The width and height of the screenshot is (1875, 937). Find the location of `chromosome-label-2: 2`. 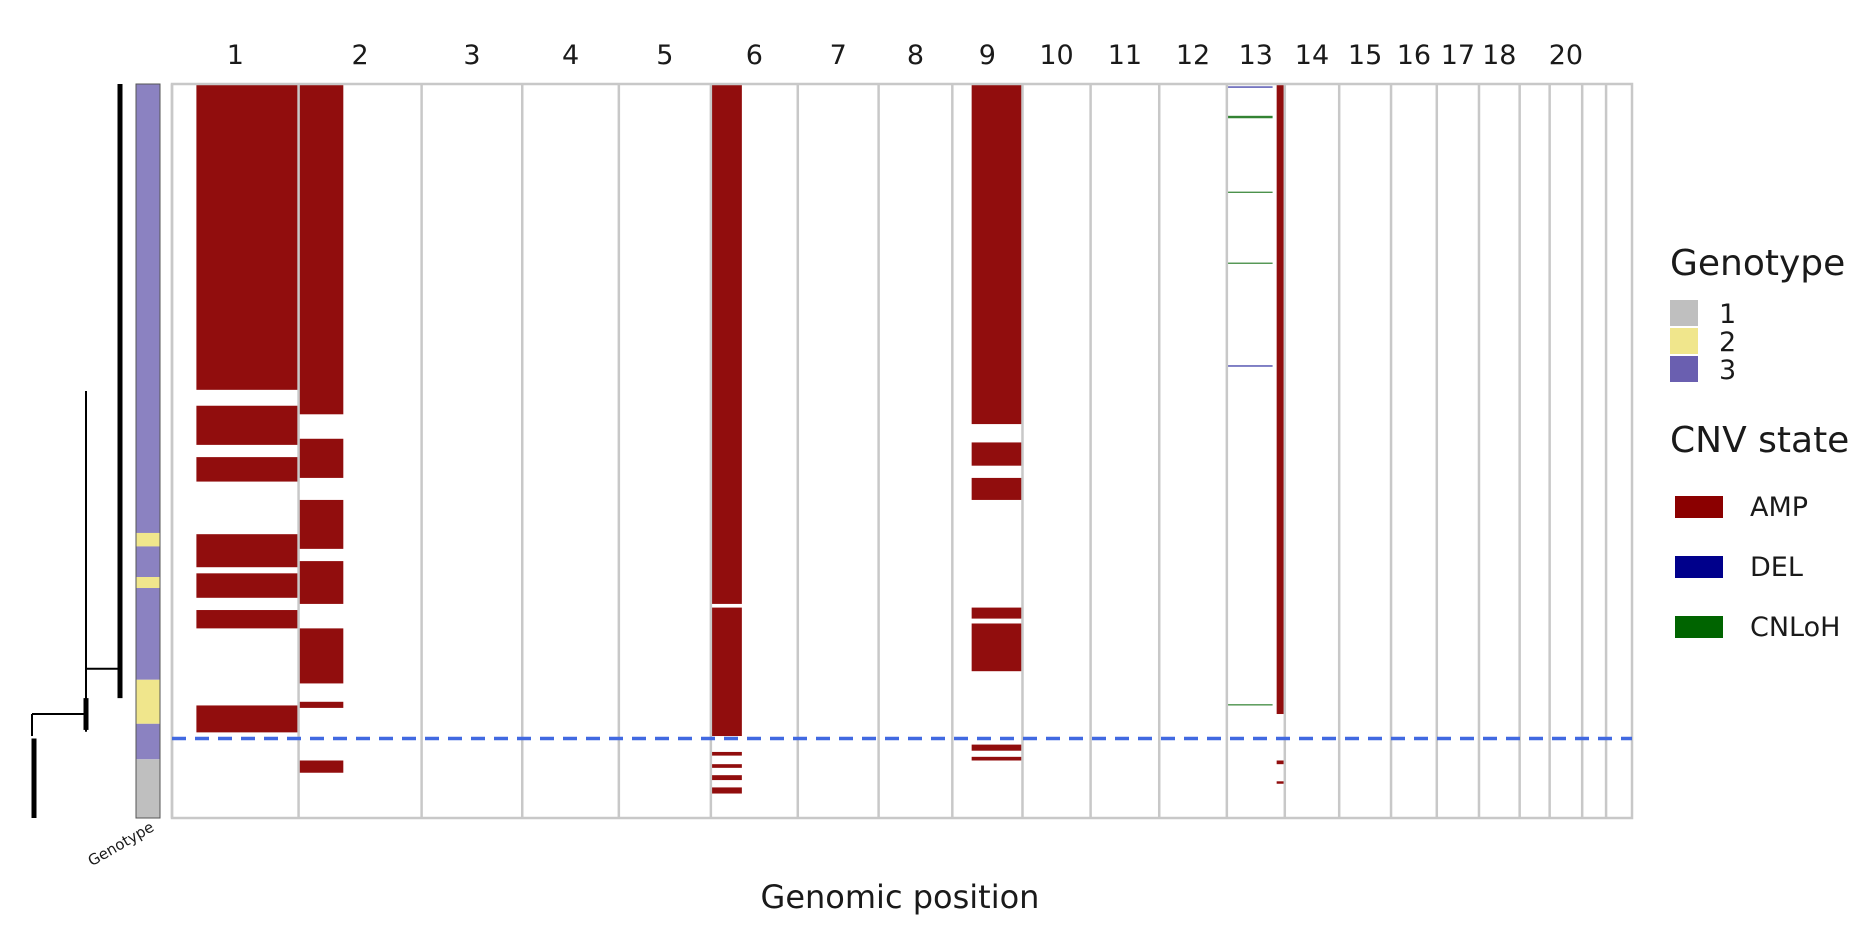

chromosome-label-2: 2 is located at coordinates (359, 55).